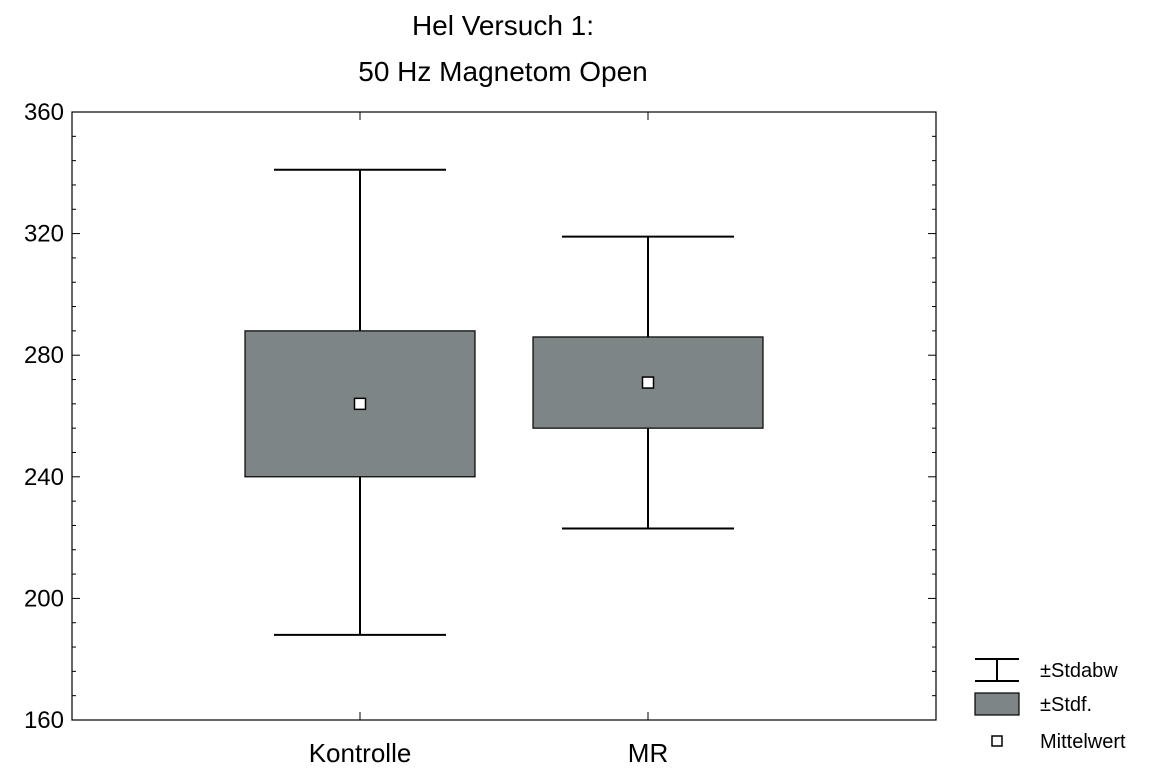 The image size is (1154, 769). I want to click on stdf-box, so click(360, 404).